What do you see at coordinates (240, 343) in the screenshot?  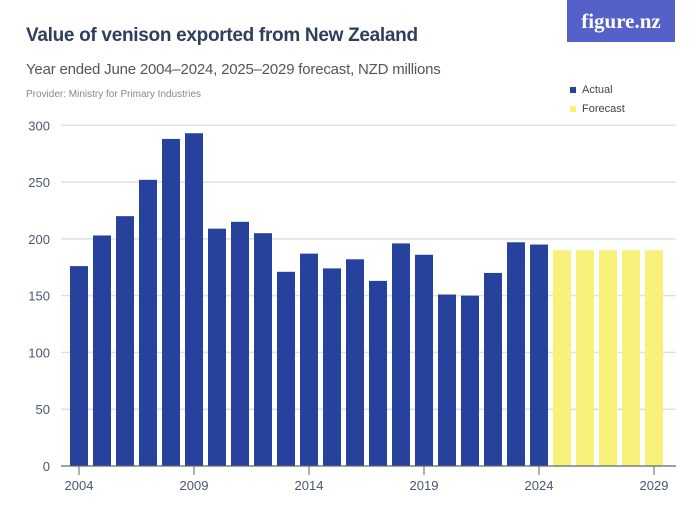 I see `bar-actual-2011` at bounding box center [240, 343].